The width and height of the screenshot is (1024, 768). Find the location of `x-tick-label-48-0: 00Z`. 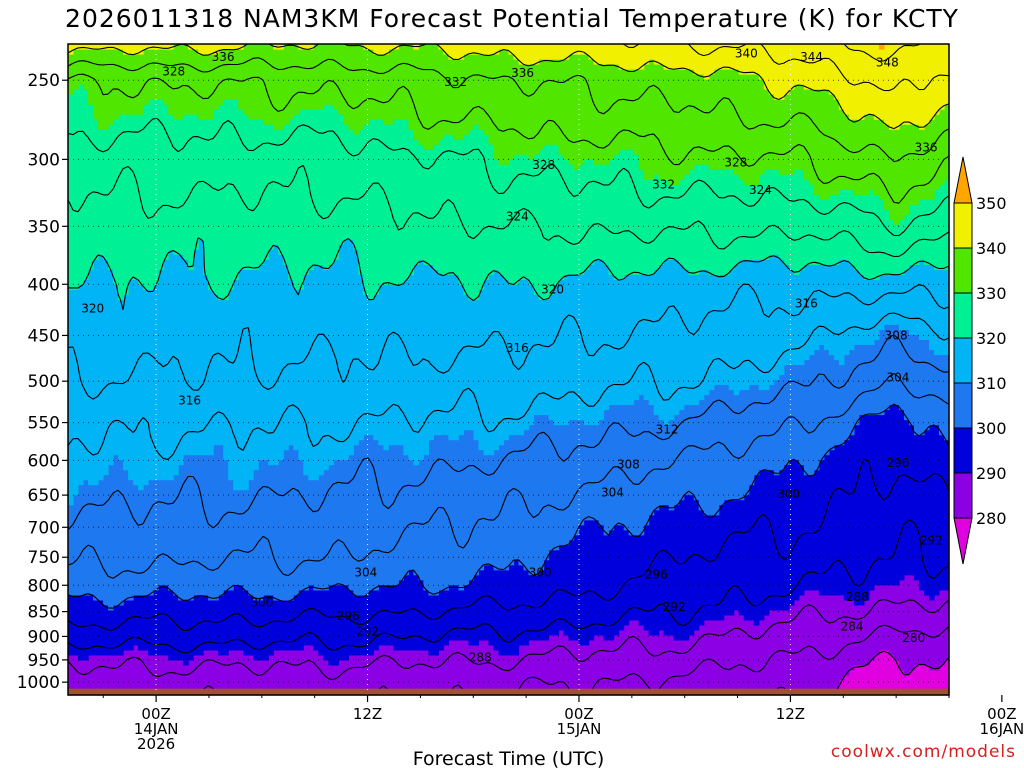

x-tick-label-48-0: 00Z is located at coordinates (1001, 714).